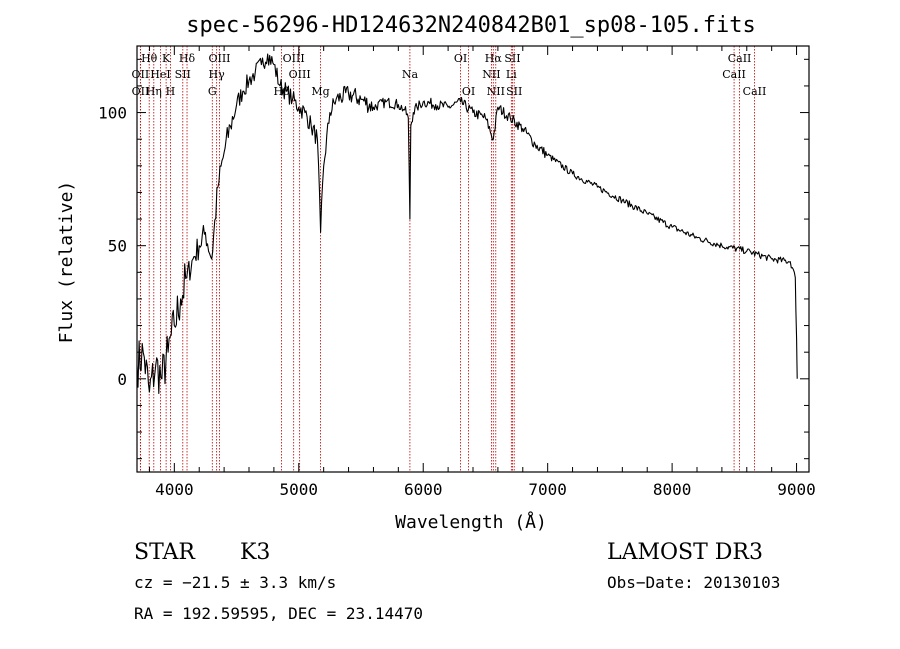 The width and height of the screenshot is (900, 649). Describe the element at coordinates (219, 58) in the screenshot. I see `marker-label-9: OIII` at that location.